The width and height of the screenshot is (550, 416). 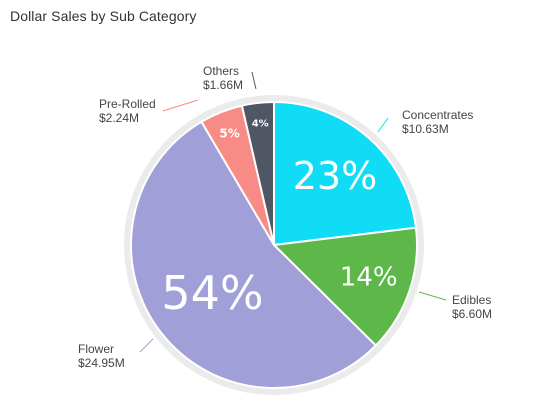 What do you see at coordinates (221, 71) in the screenshot?
I see `slice-name-label-others: Others` at bounding box center [221, 71].